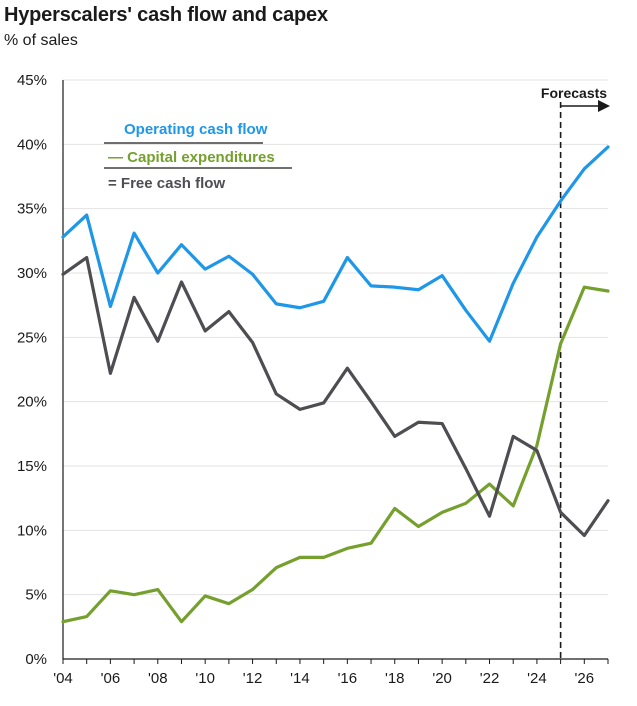  I want to click on y-tick-label: 0%, so click(36, 659).